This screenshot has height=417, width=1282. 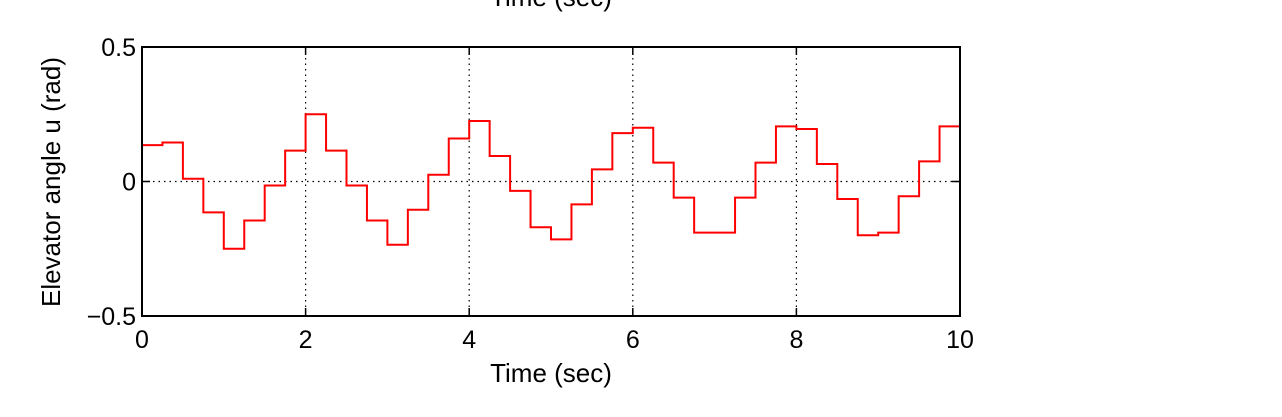 What do you see at coordinates (306, 340) in the screenshot?
I see `x-tick-label: 2` at bounding box center [306, 340].